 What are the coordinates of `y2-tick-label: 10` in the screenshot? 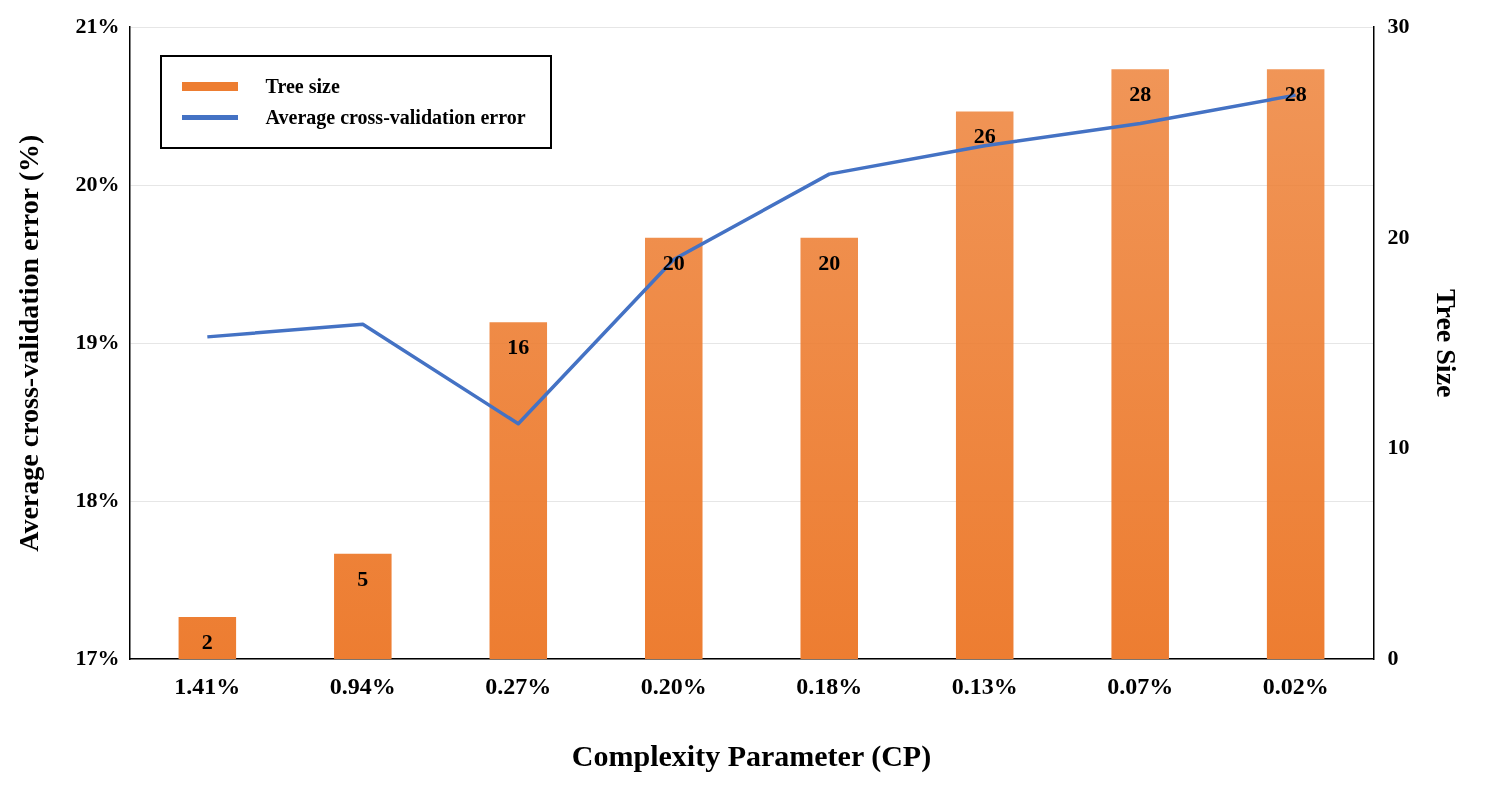 It's located at (1398, 447).